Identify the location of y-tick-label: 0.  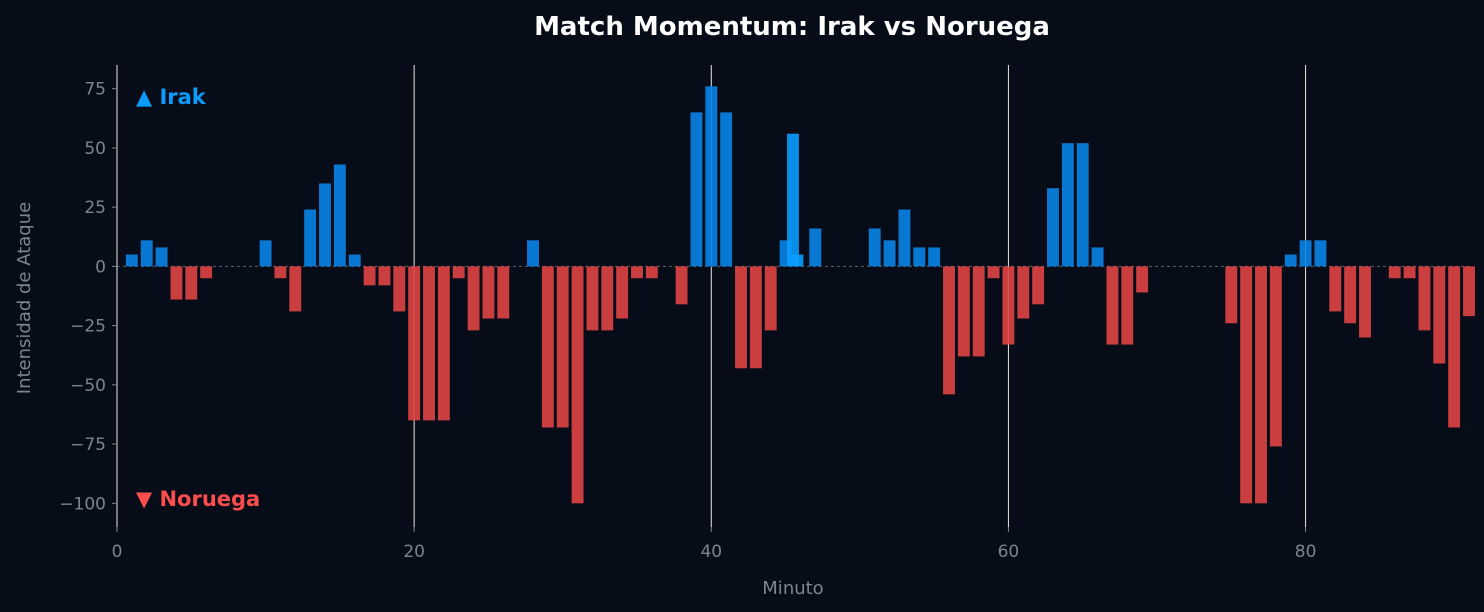
(100, 267).